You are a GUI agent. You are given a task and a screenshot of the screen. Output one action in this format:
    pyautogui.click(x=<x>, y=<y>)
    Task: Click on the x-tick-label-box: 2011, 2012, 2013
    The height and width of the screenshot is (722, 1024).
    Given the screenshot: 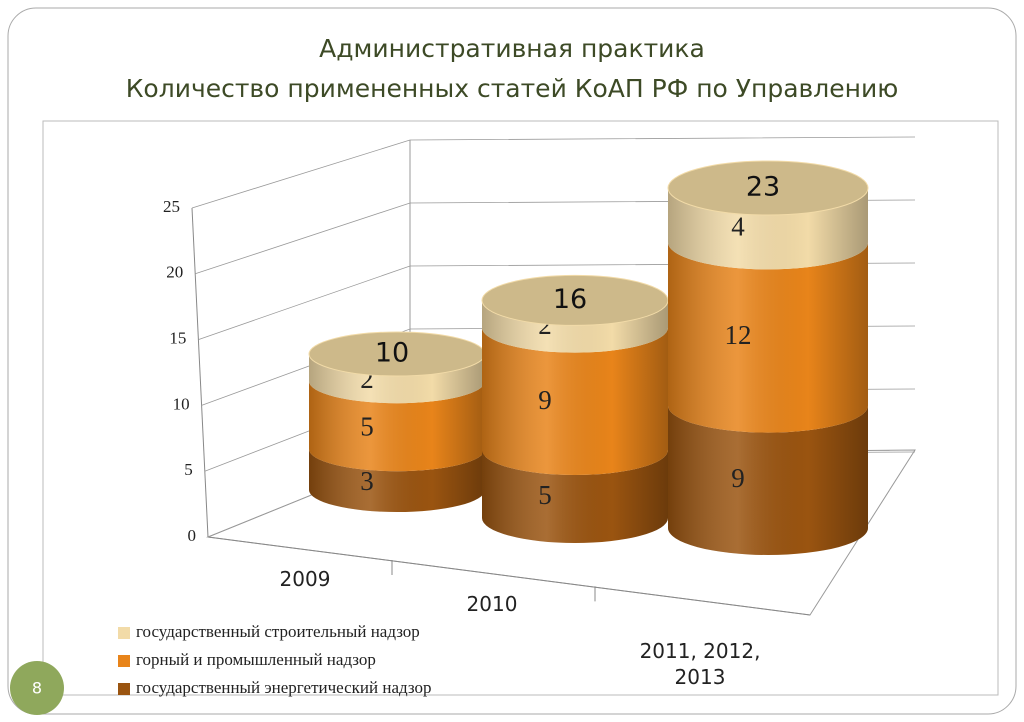 What is the action you would take?
    pyautogui.click(x=700, y=664)
    